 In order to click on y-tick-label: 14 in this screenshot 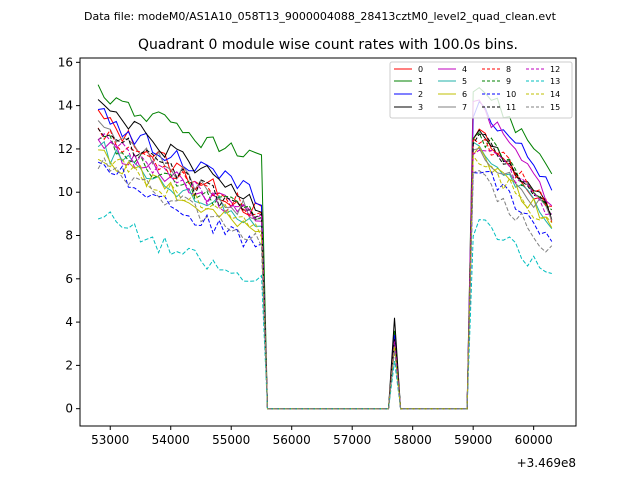, I will do `click(65, 106)`.